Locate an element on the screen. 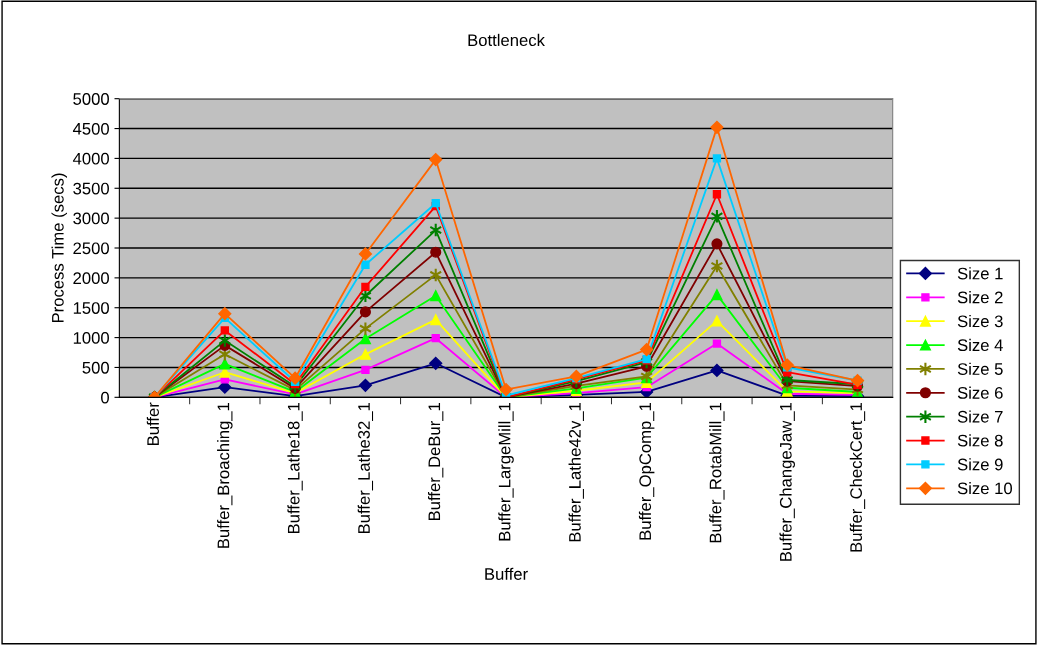  legend-label: Size 8 is located at coordinates (980, 440).